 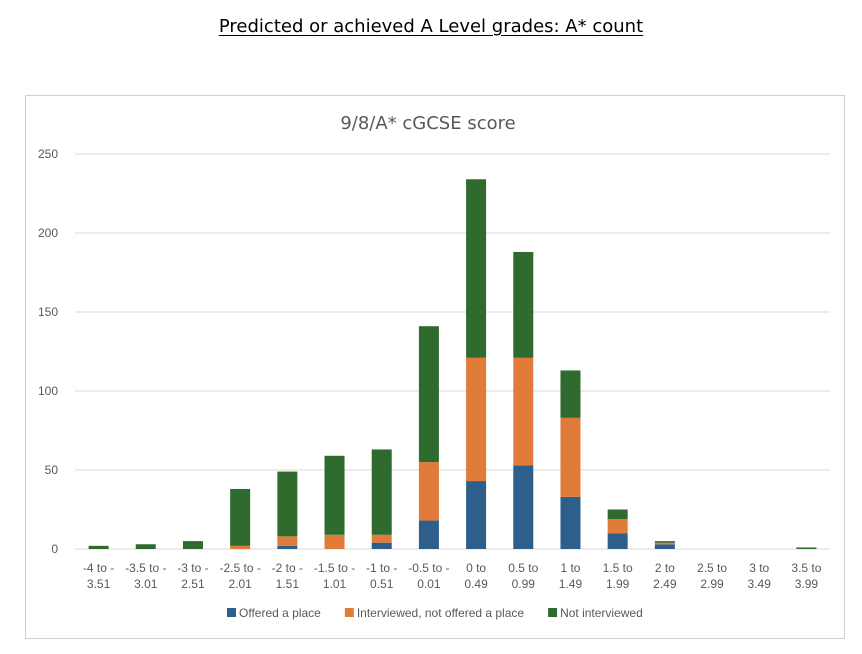 I want to click on y-tick-label: 0, so click(x=54, y=549).